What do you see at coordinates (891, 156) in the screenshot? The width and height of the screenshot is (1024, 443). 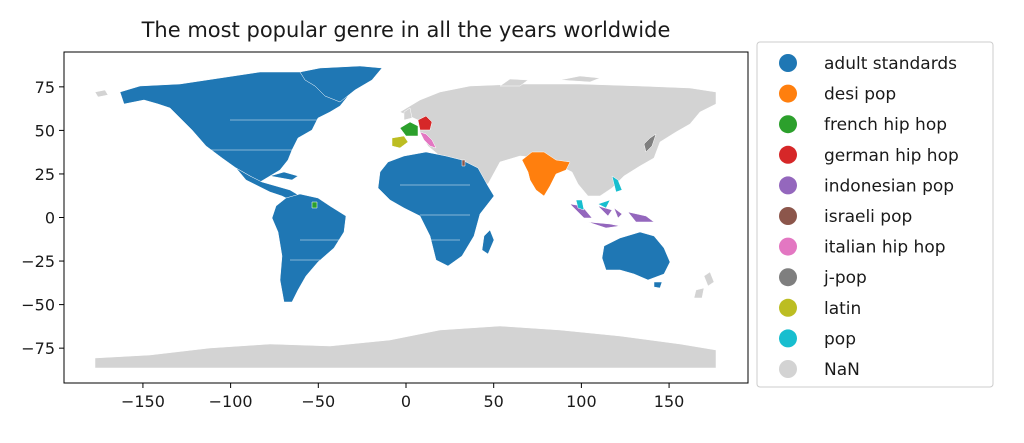 I see `legend-label: german hip hop` at bounding box center [891, 156].